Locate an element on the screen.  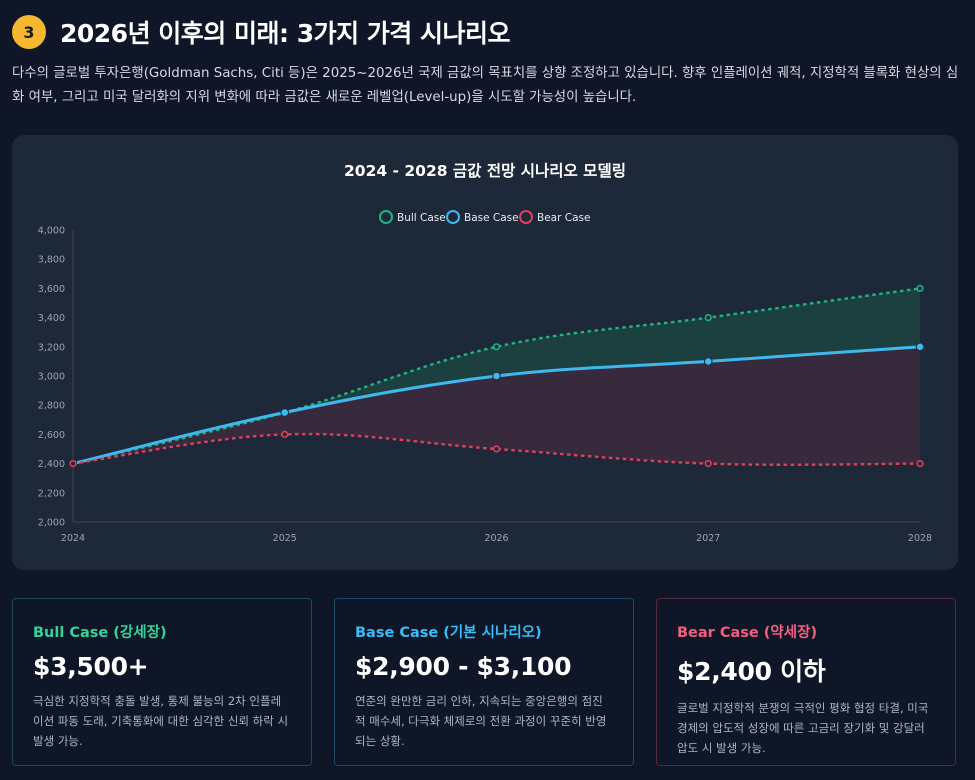
bull-case-value: $3,500+ is located at coordinates (91, 666).